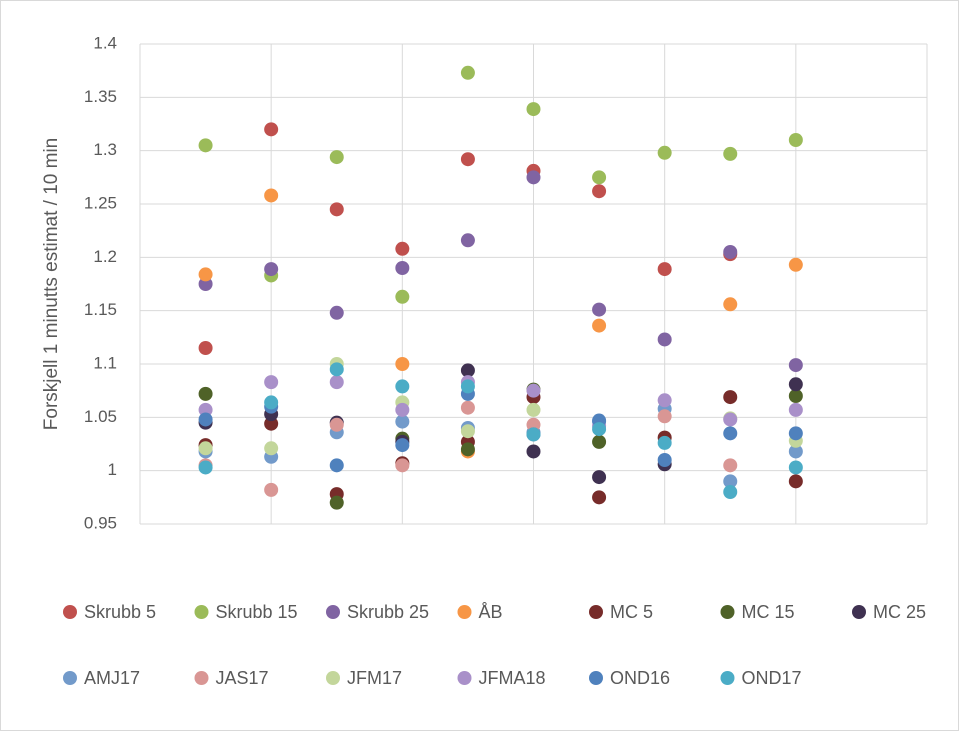 This screenshot has height=731, width=959. What do you see at coordinates (768, 612) in the screenshot?
I see `legend-label: MC 15` at bounding box center [768, 612].